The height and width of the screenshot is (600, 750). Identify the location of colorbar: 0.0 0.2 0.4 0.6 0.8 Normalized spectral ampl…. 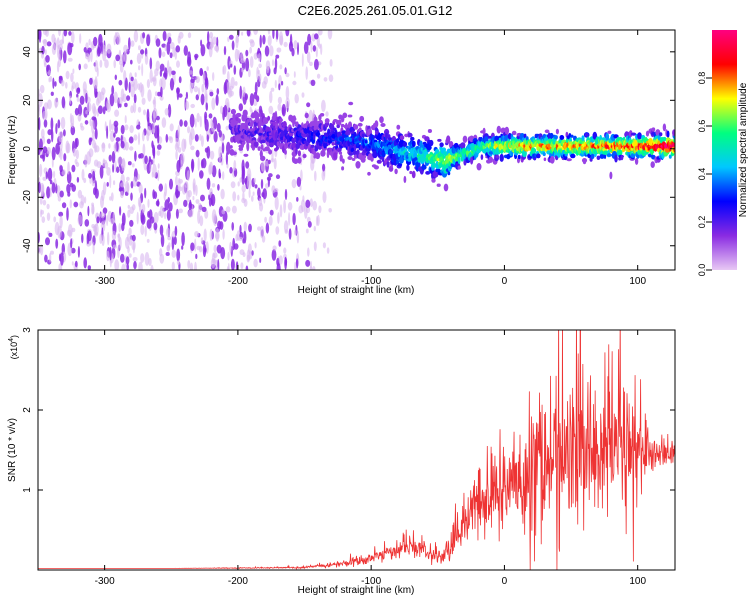
(723, 153).